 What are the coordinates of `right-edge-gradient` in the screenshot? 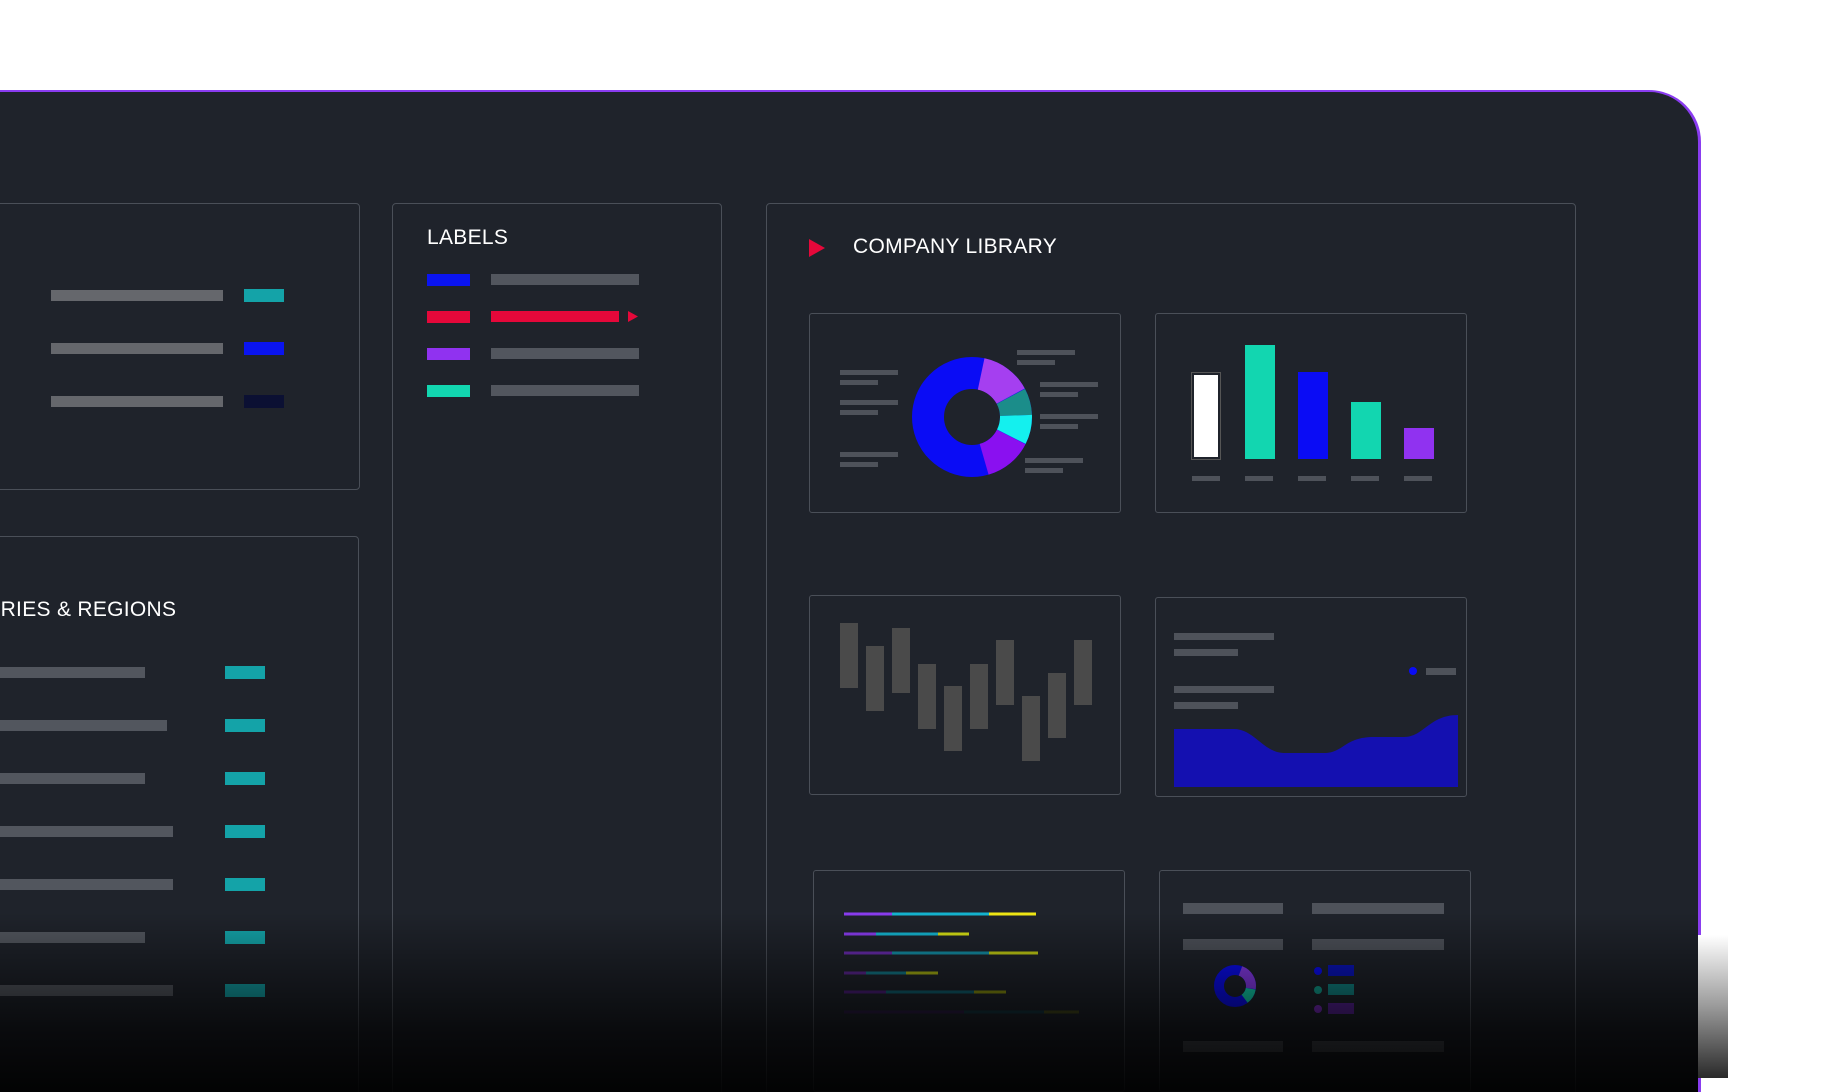 It's located at (1713, 1006).